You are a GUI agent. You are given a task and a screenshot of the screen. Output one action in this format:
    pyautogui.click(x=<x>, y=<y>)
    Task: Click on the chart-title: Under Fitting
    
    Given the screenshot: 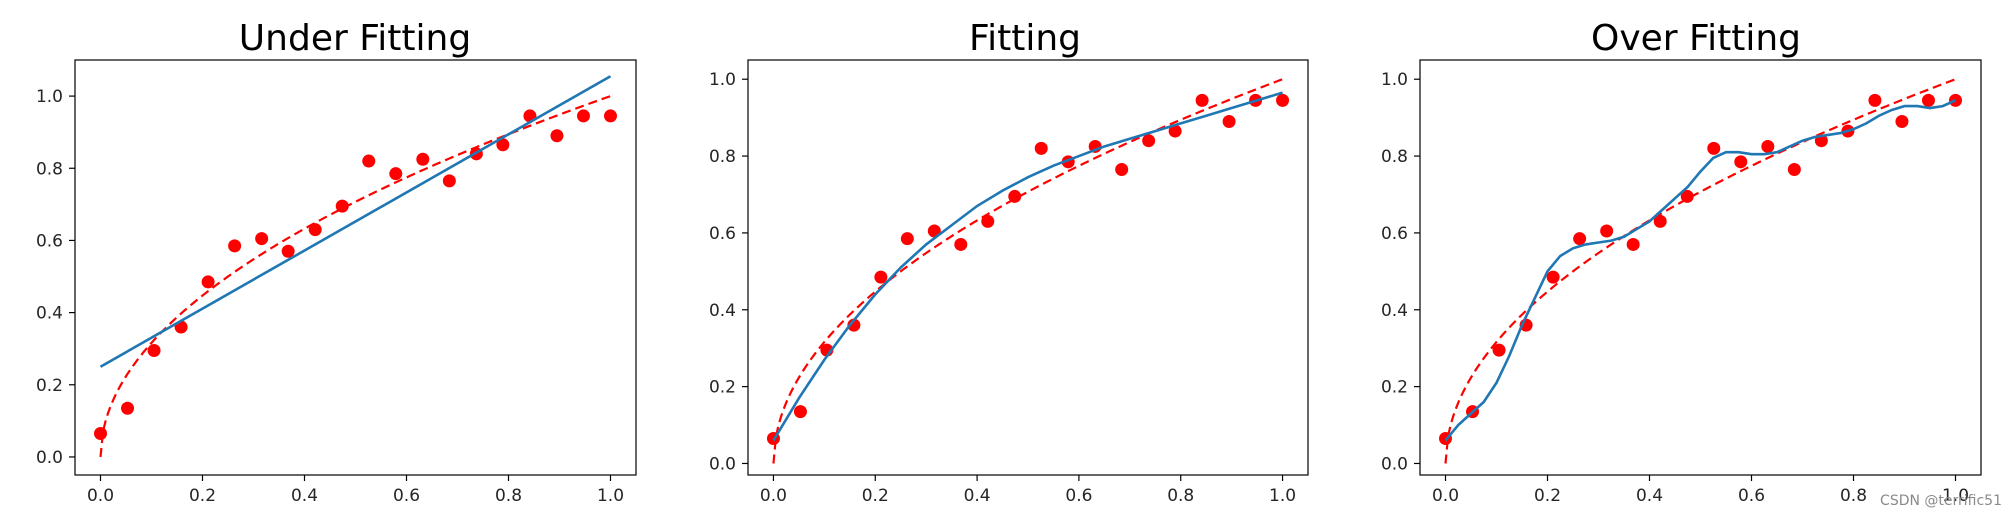 What is the action you would take?
    pyautogui.click(x=355, y=38)
    